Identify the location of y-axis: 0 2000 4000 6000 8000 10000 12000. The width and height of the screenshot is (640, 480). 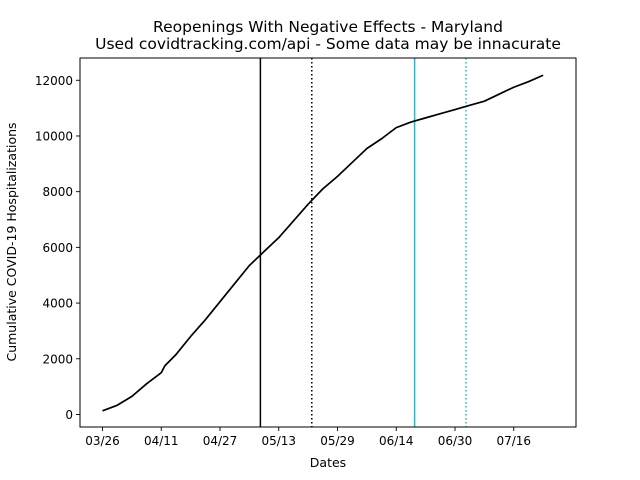
(57, 248).